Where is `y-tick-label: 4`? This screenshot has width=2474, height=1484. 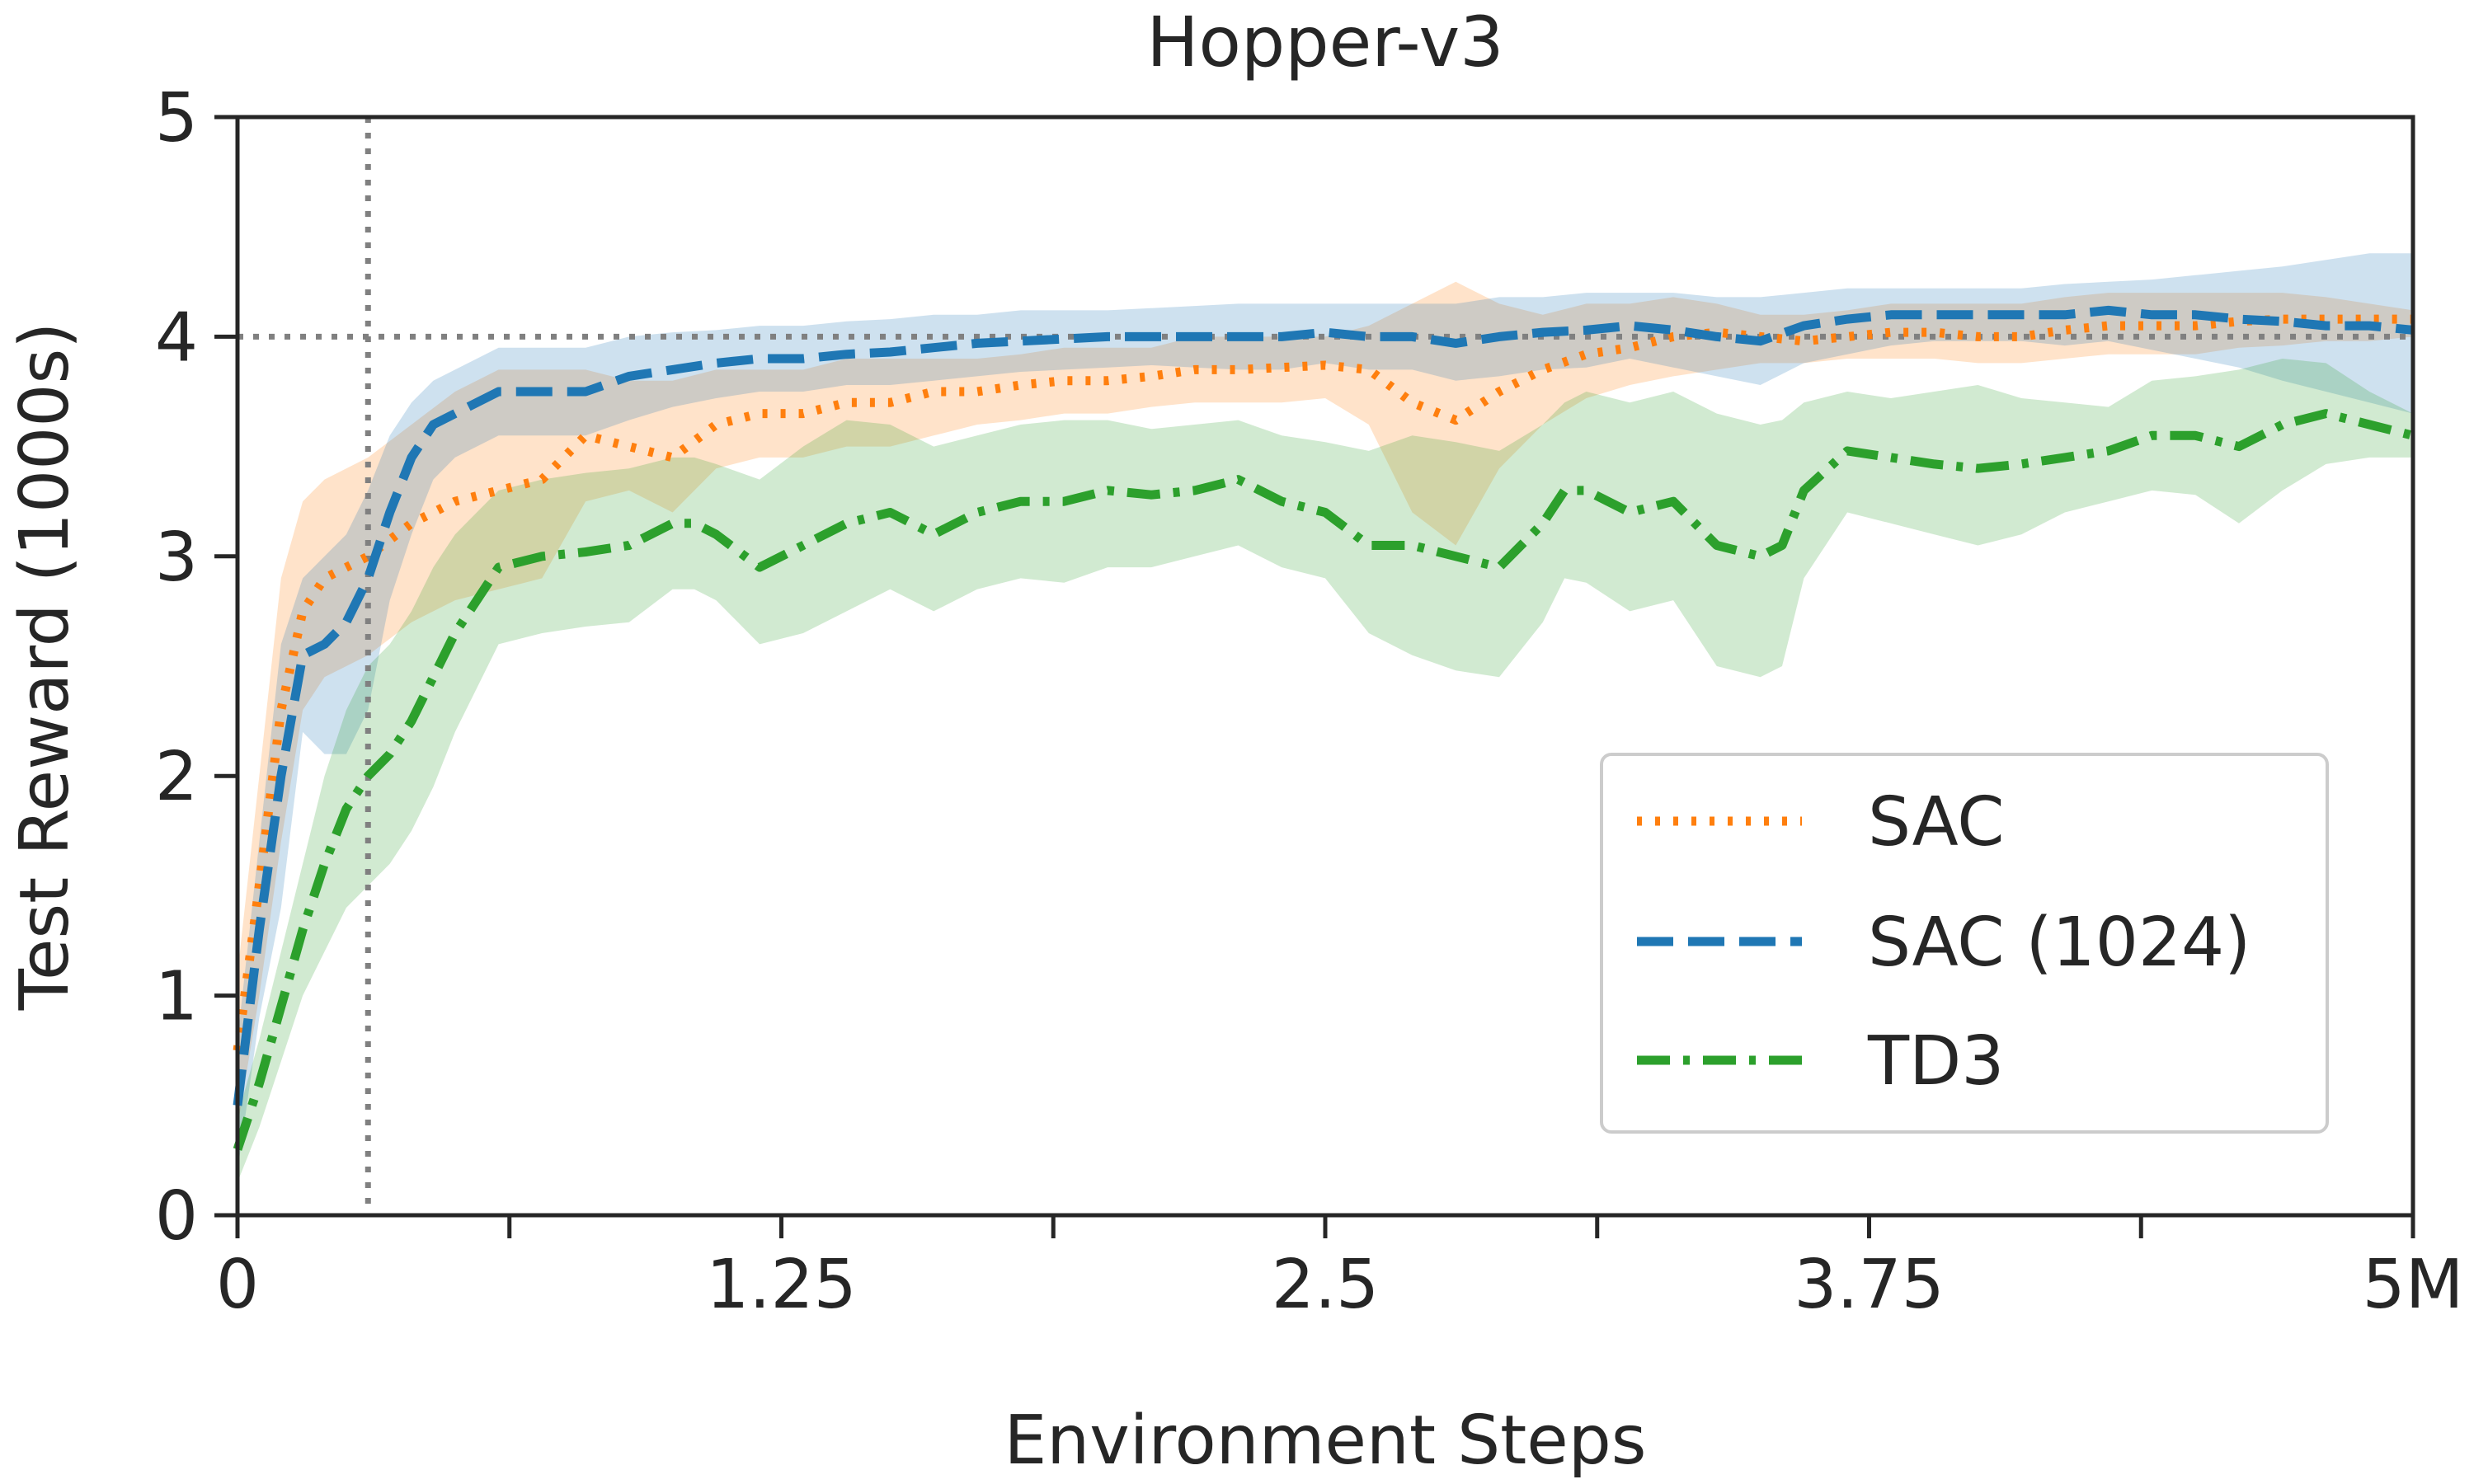 y-tick-label: 4 is located at coordinates (176, 337).